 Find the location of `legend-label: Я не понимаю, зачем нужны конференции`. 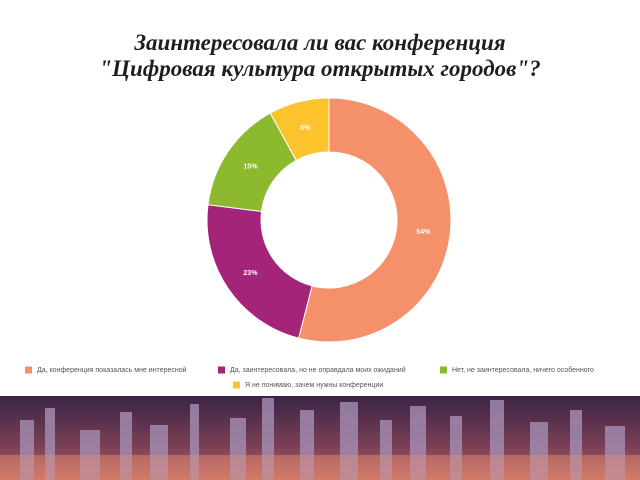

legend-label: Я не понимаю, зачем нужны конференции is located at coordinates (314, 385).